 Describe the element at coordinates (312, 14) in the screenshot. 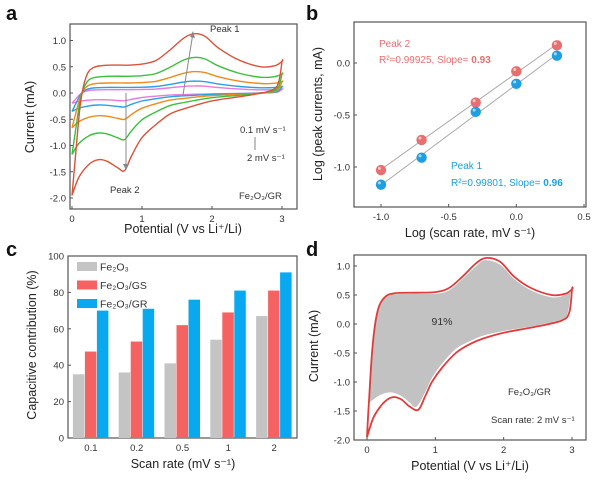

I see `panel-label-b: b` at that location.